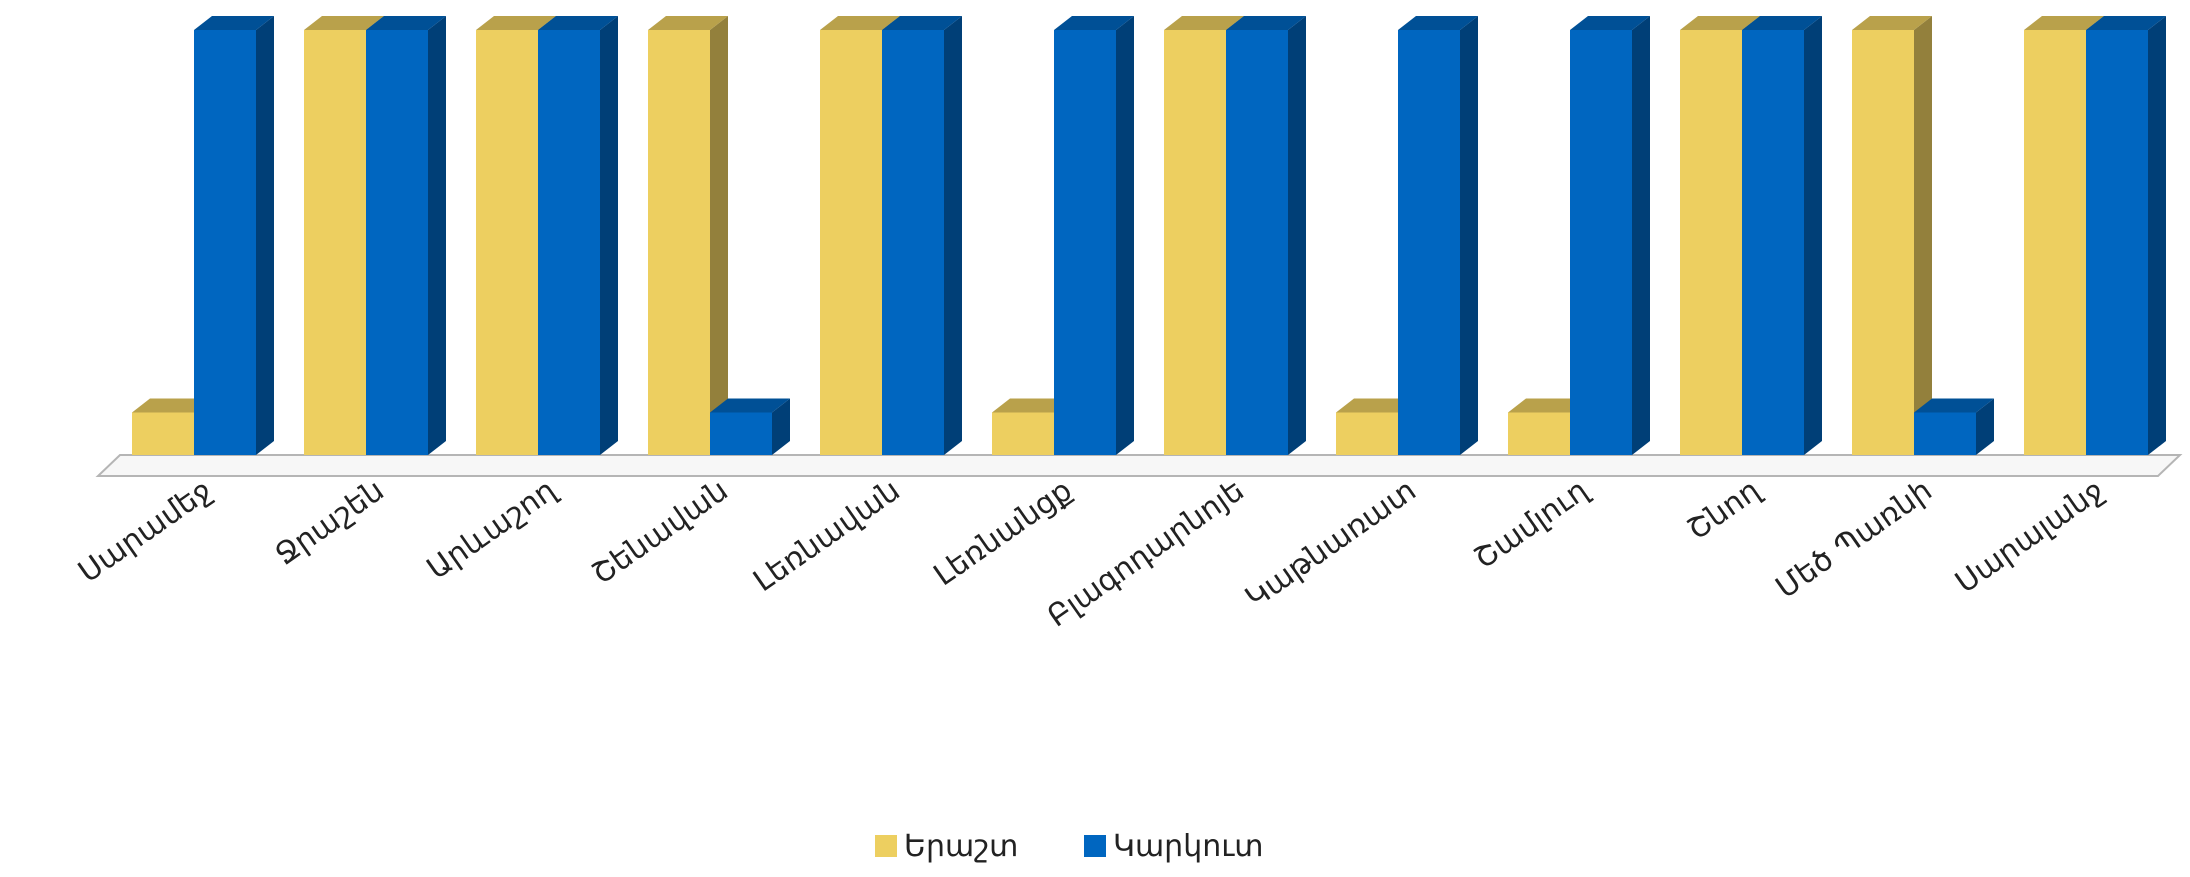 The image size is (2190, 877). Describe the element at coordinates (1854, 539) in the screenshot. I see `x-tick-label-10: Մեծ Պառնի` at that location.